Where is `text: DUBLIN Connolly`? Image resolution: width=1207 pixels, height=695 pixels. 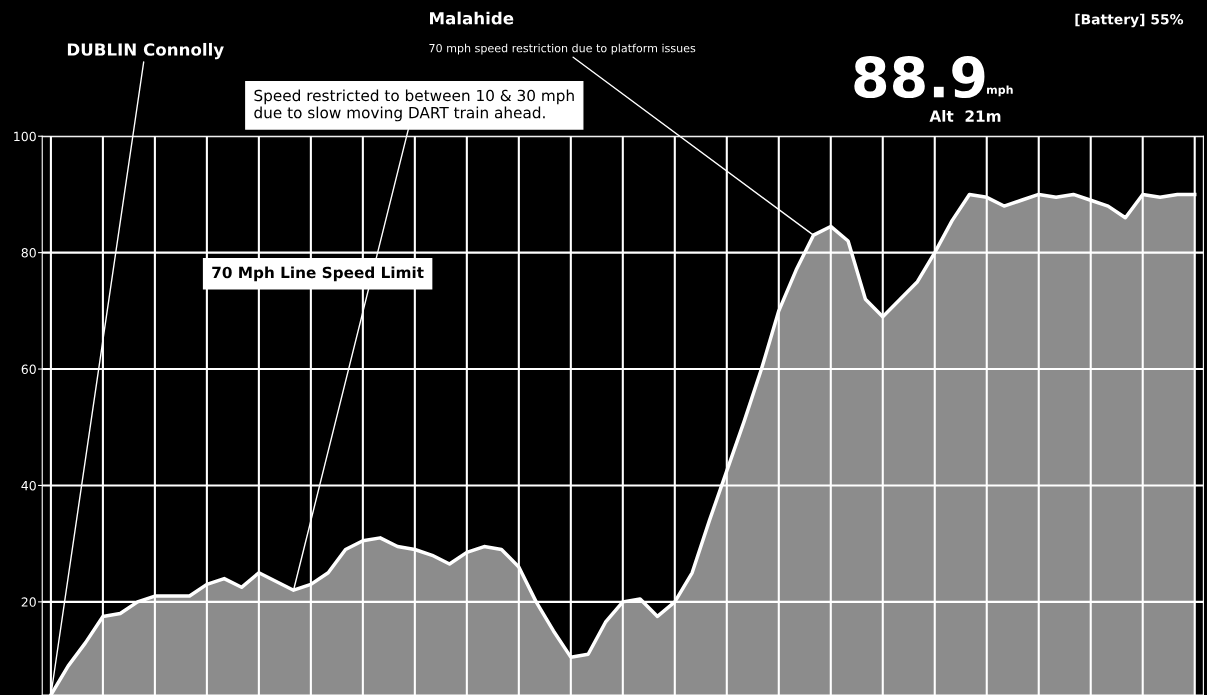
text: DUBLIN Connolly is located at coordinates (145, 51).